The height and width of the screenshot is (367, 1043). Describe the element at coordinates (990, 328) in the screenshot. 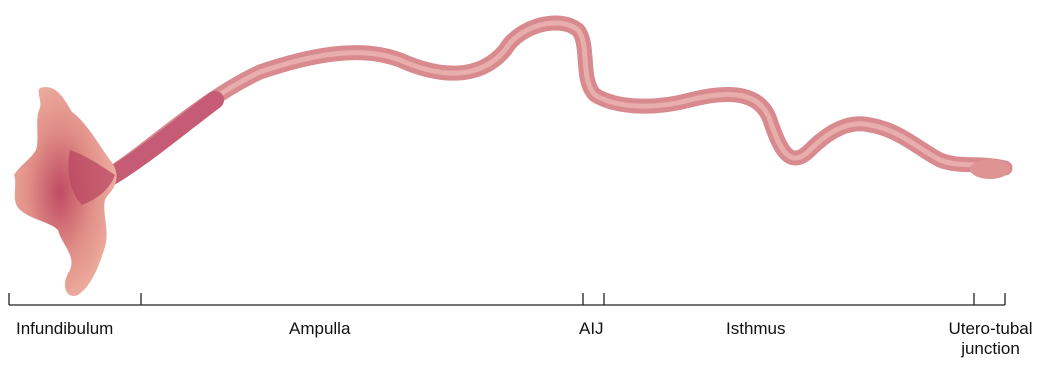

I see `label-utj-line1: Utero-tubal` at that location.